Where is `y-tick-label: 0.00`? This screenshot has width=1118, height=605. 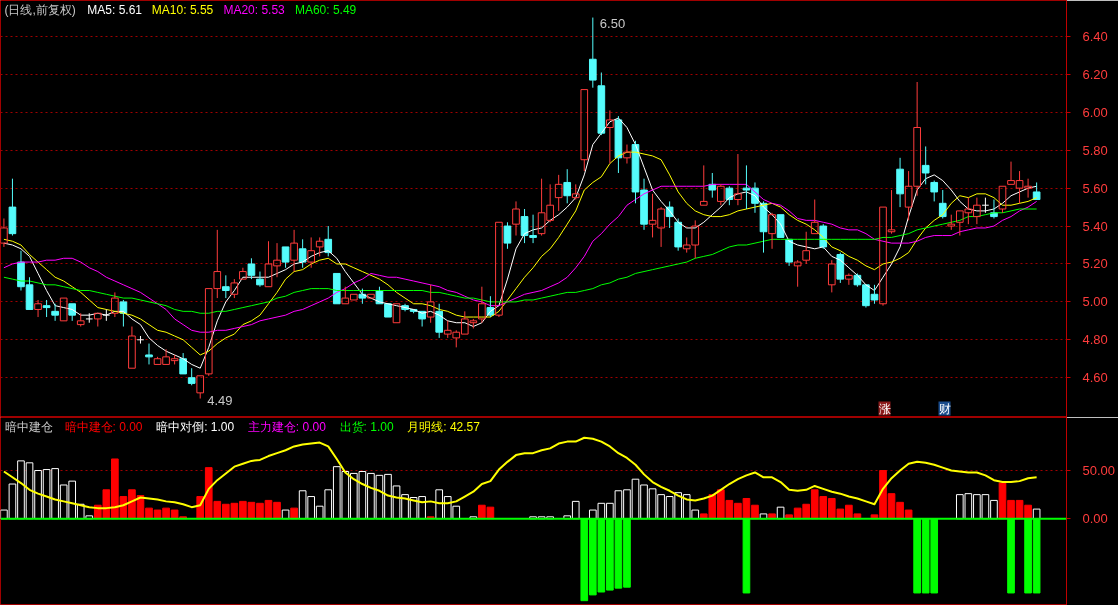 y-tick-label: 0.00 is located at coordinates (1095, 519).